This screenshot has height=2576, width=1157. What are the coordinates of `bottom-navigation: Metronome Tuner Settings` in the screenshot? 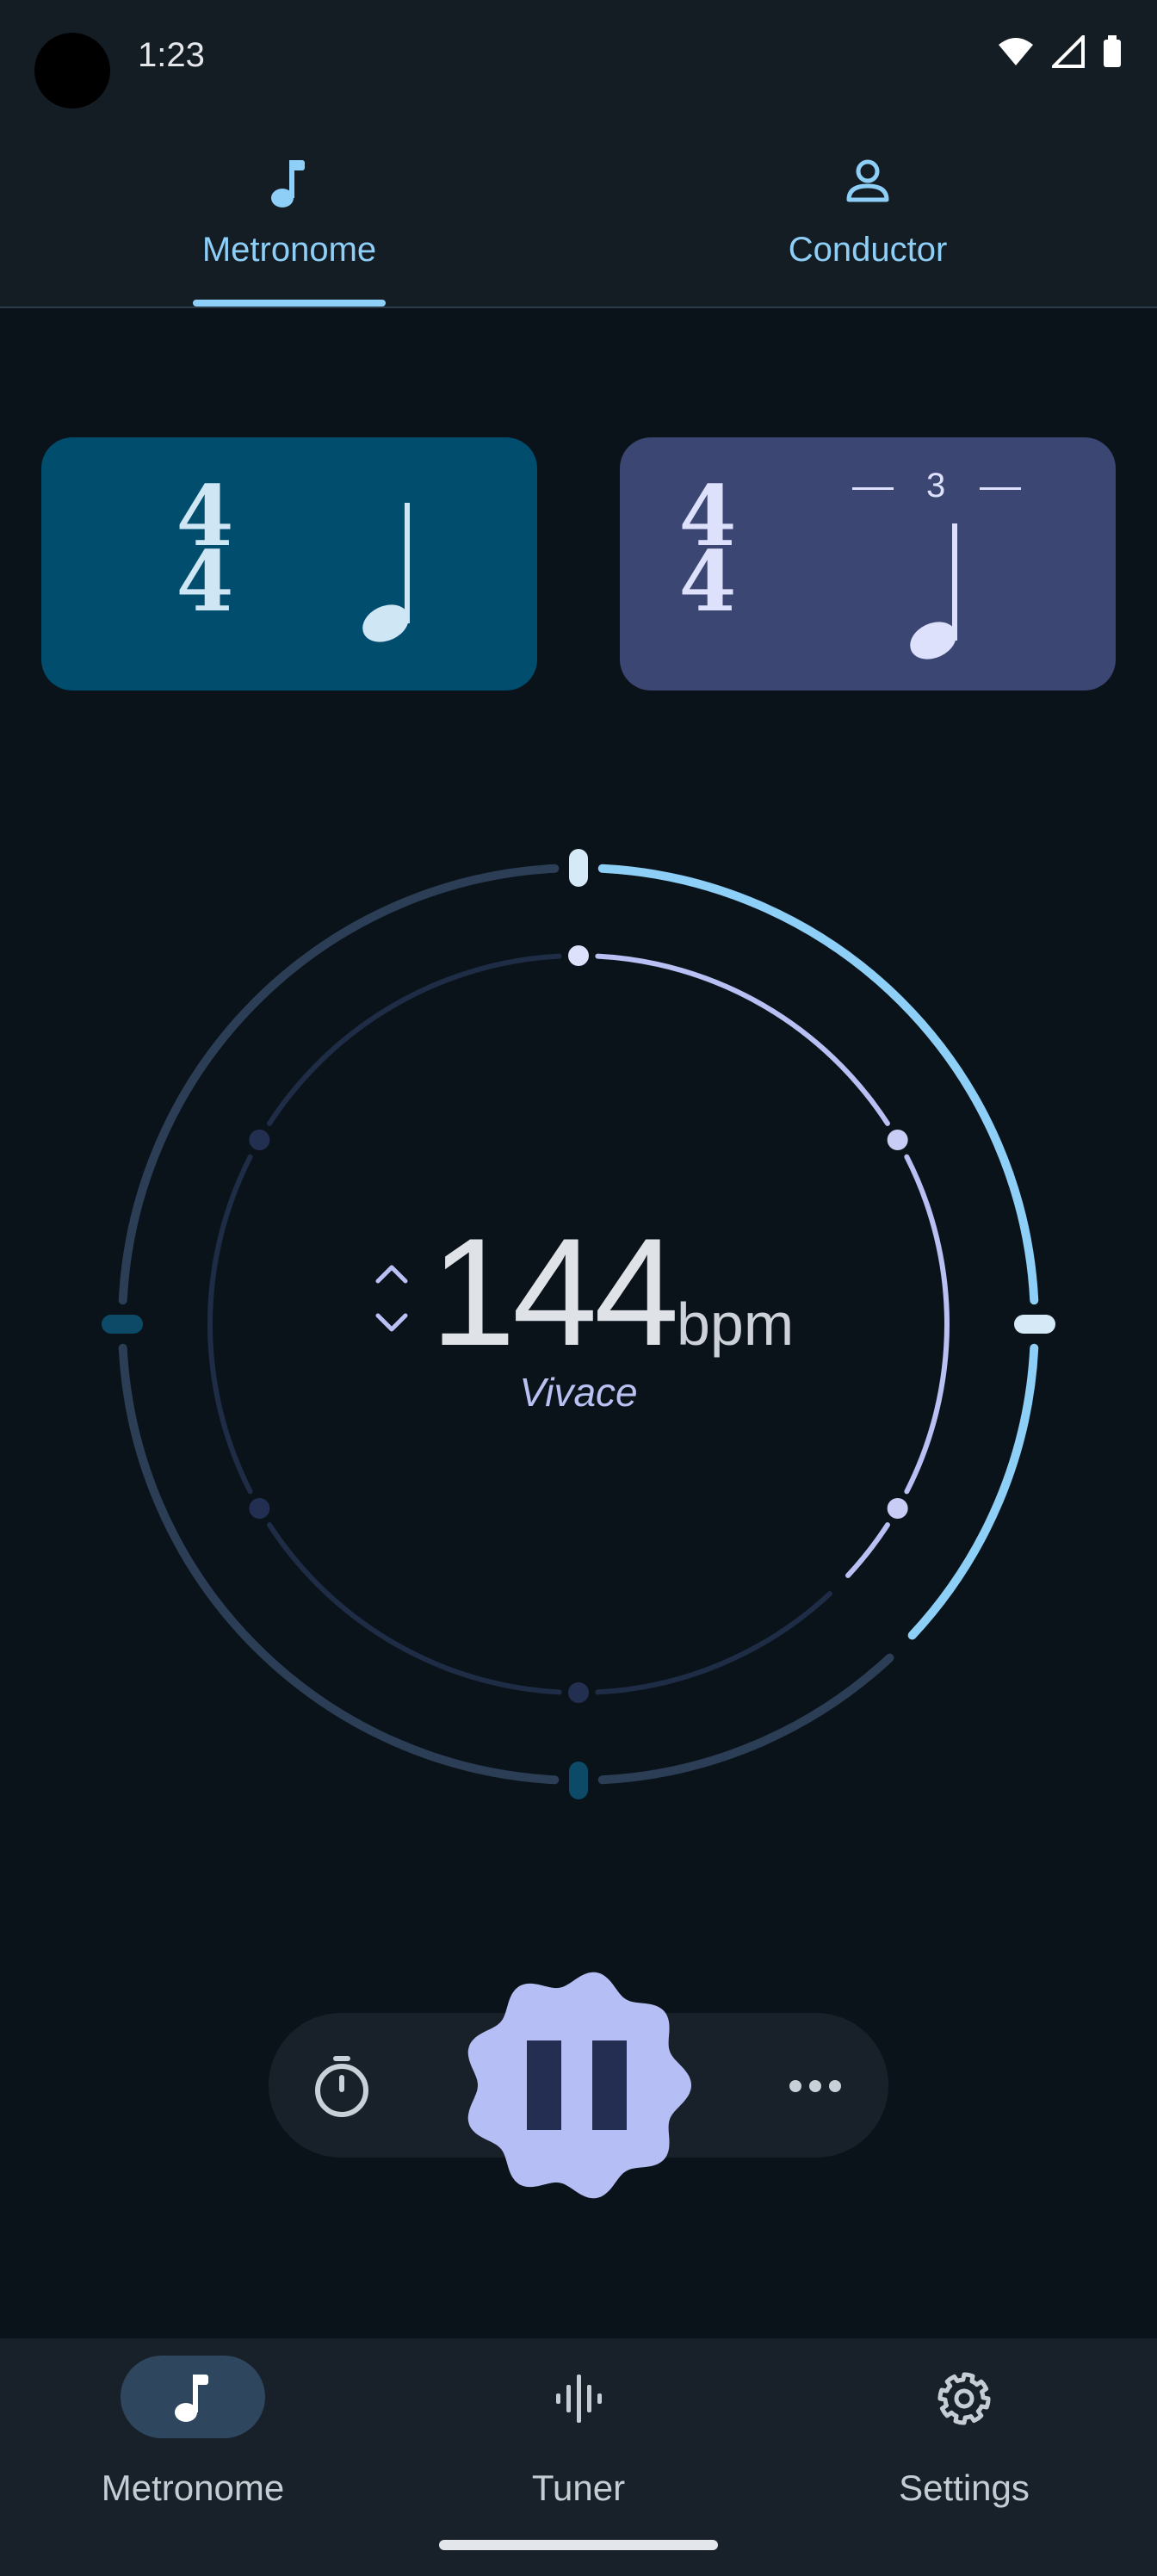 It's located at (579, 2457).